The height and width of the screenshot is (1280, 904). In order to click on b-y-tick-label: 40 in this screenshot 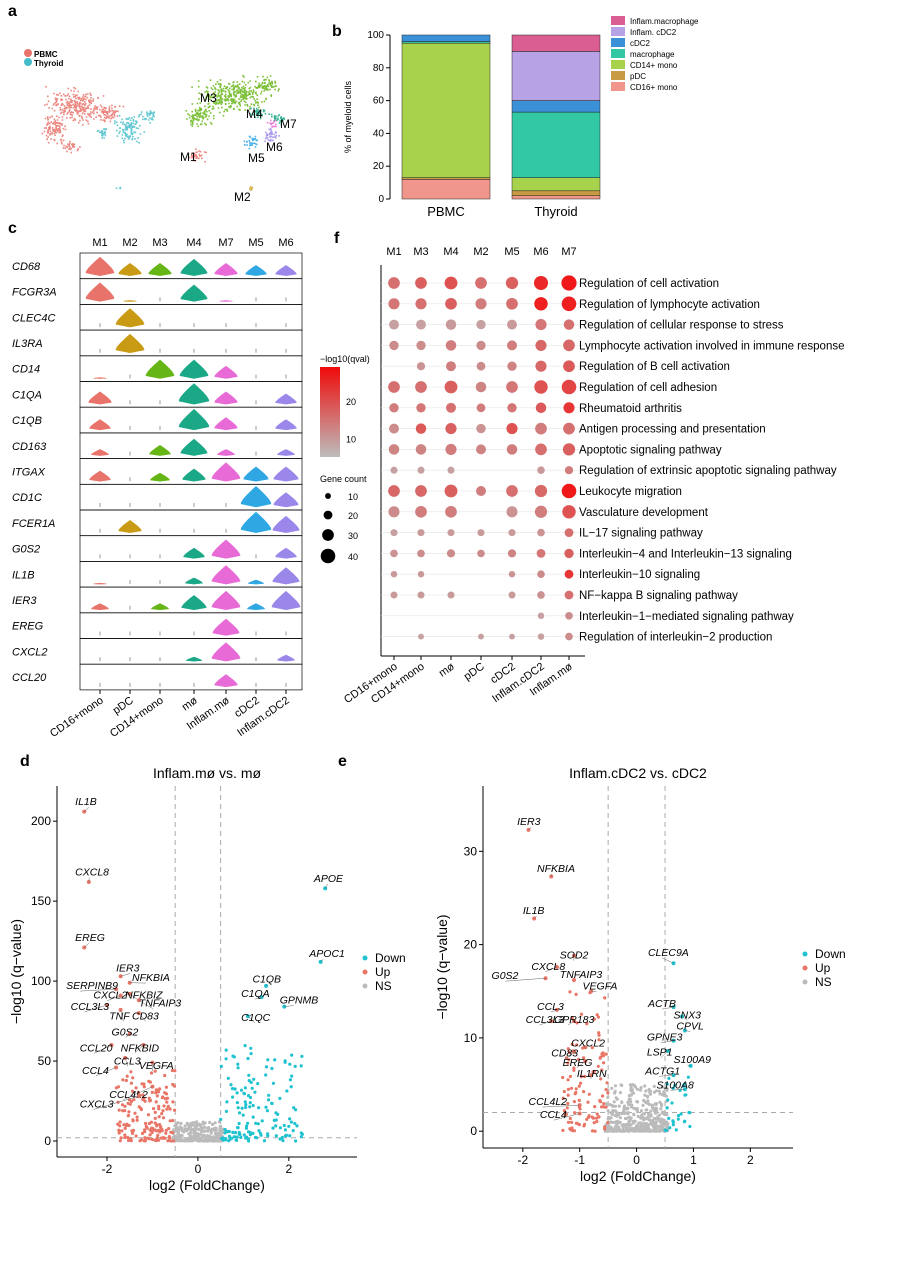, I will do `click(379, 133)`.